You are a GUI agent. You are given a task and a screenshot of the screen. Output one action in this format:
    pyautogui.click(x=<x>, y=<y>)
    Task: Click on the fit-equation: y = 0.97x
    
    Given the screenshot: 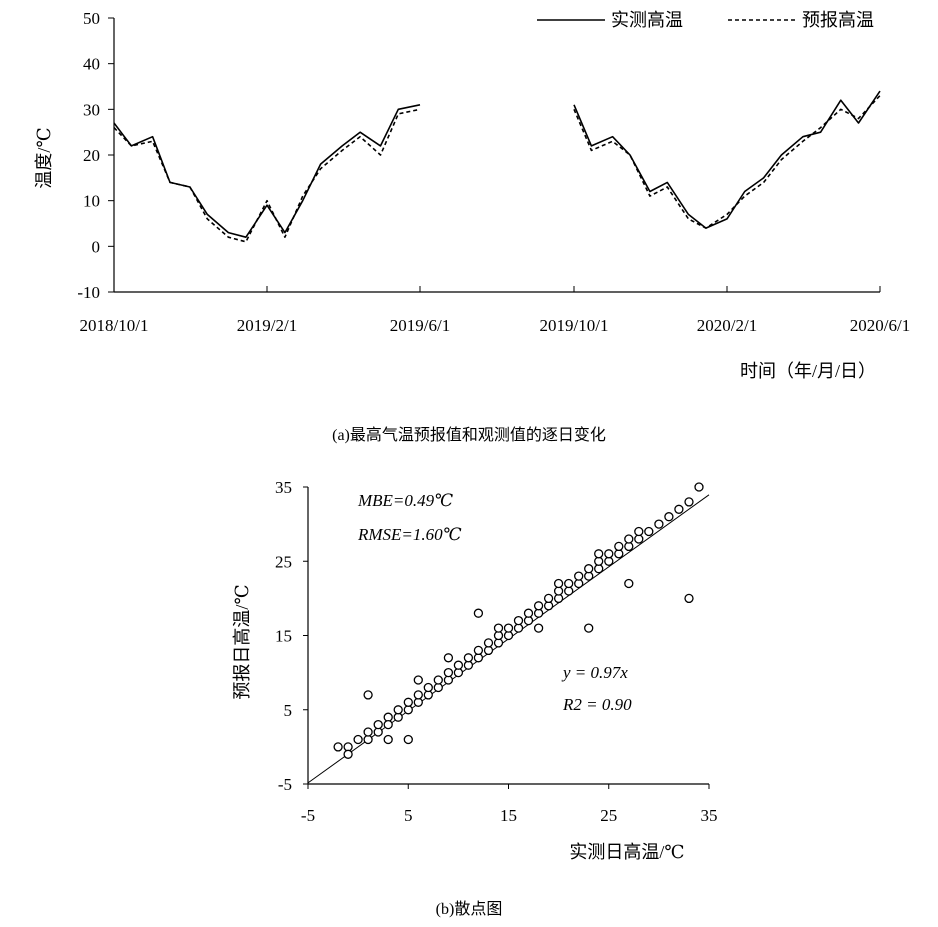 What is the action you would take?
    pyautogui.click(x=594, y=672)
    